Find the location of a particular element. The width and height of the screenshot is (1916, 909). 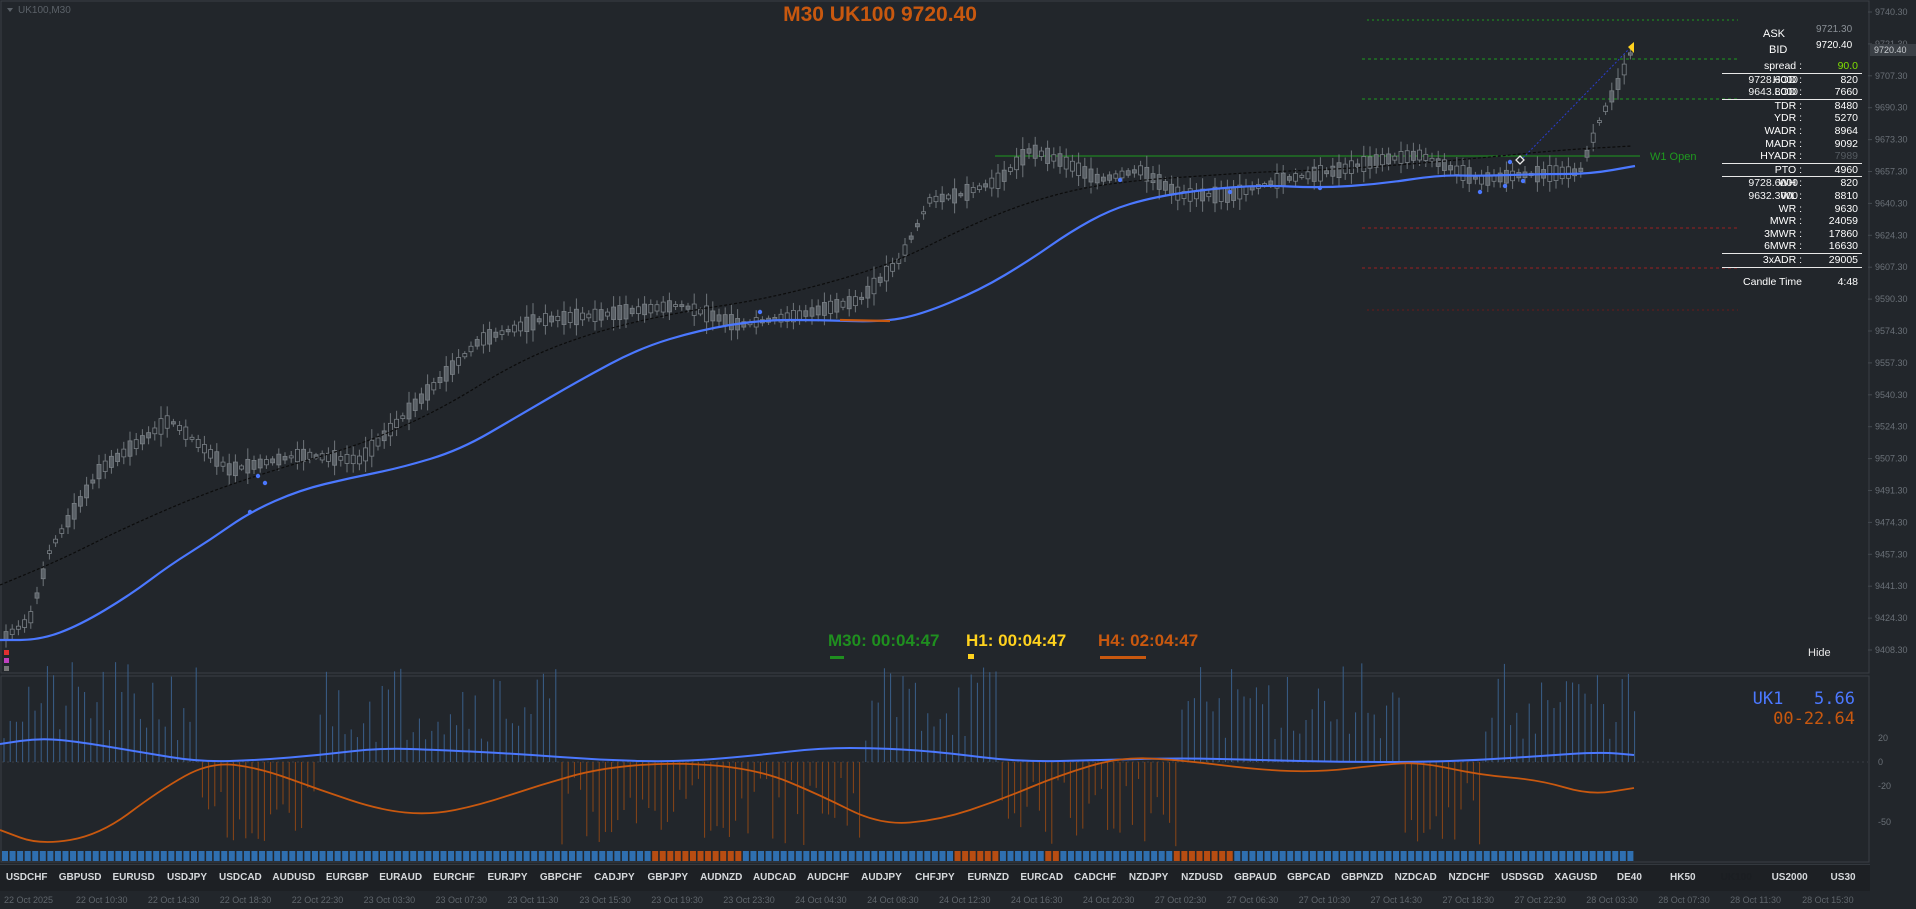

symbol-button-audjpy: AUDJPY is located at coordinates (881, 877).